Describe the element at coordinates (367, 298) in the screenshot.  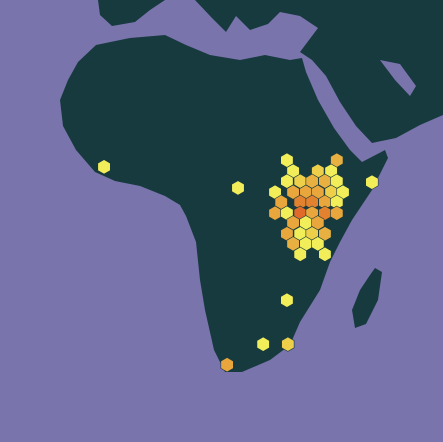
I see `madagascar` at that location.